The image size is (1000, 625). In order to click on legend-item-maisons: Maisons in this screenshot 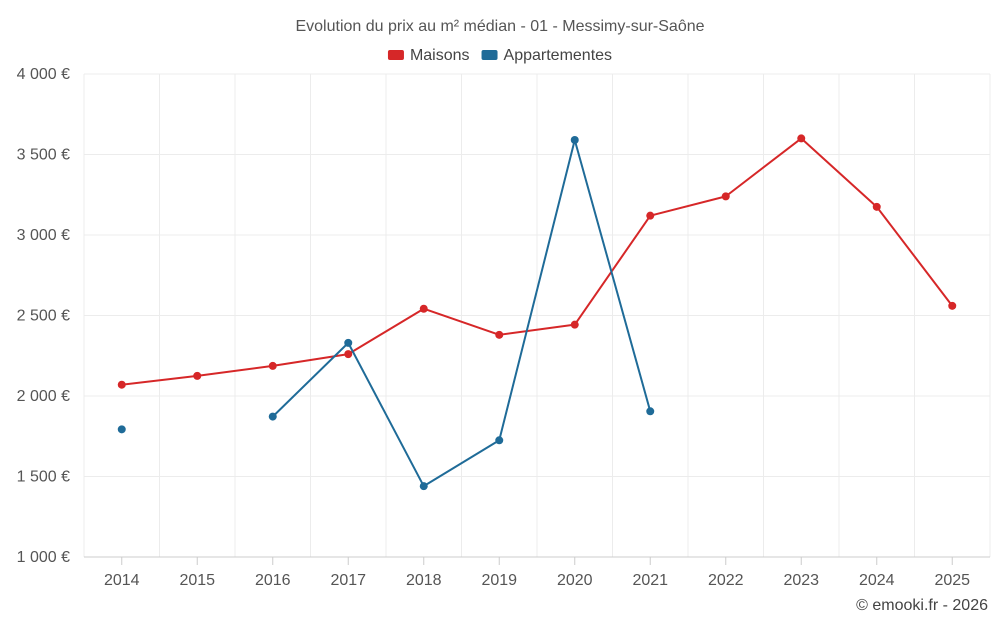, I will do `click(428, 55)`.